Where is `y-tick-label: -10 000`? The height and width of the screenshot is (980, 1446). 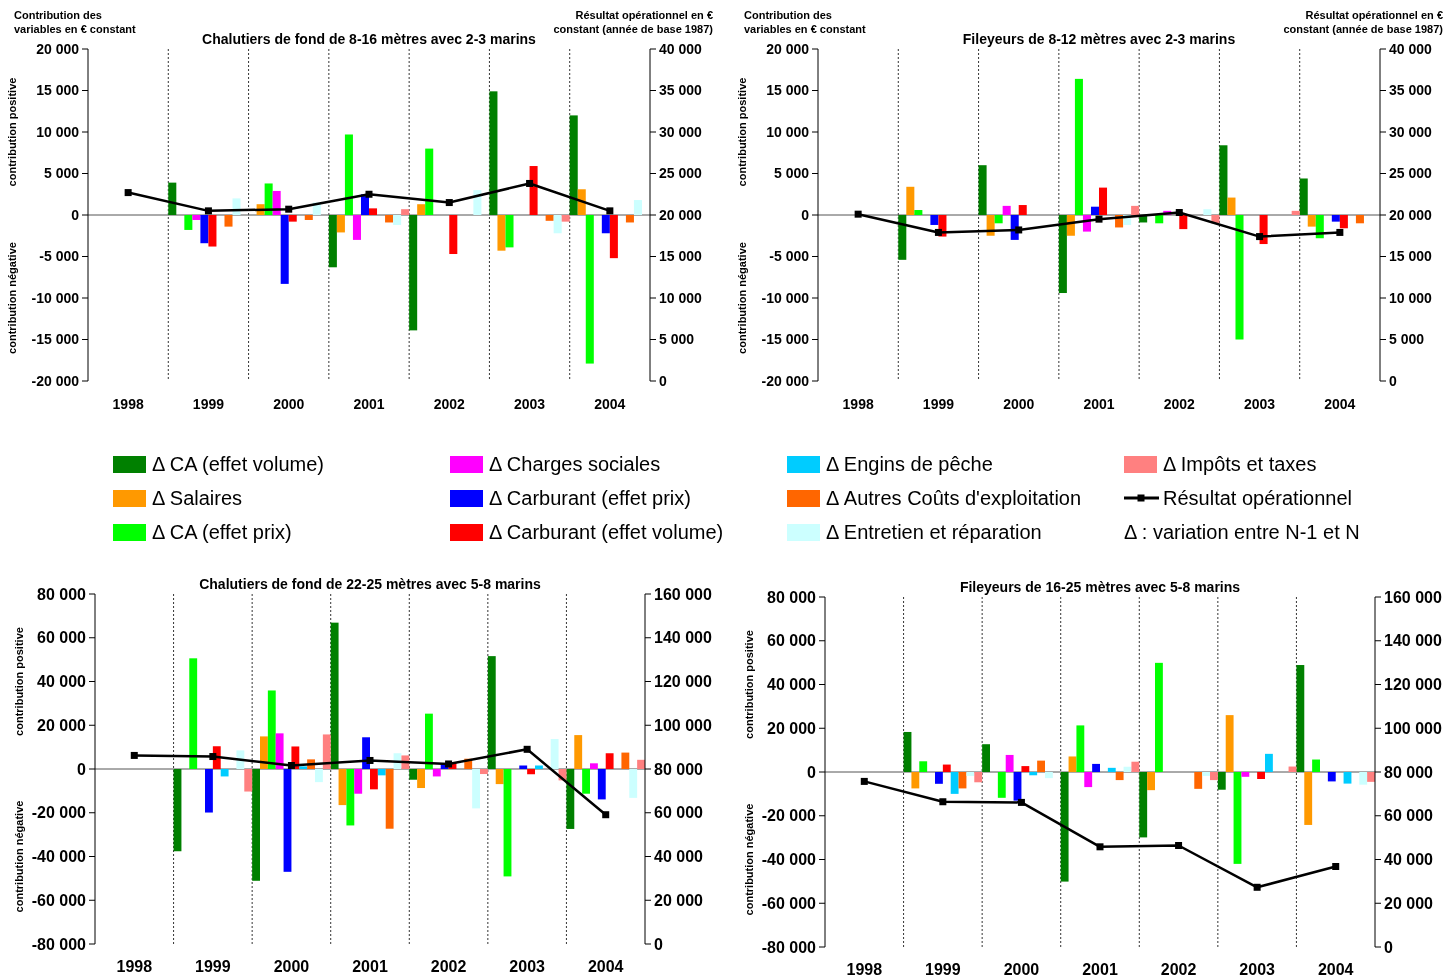 y-tick-label: -10 000 is located at coordinates (785, 297).